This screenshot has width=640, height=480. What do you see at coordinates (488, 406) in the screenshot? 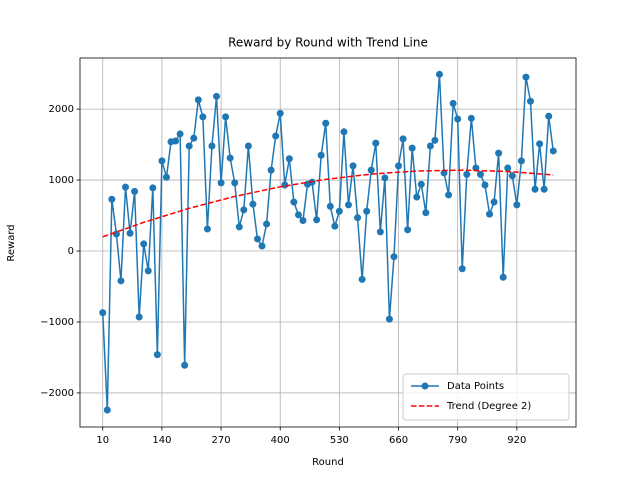
I see `legend-label: Trend (Degree 2)` at bounding box center [488, 406].